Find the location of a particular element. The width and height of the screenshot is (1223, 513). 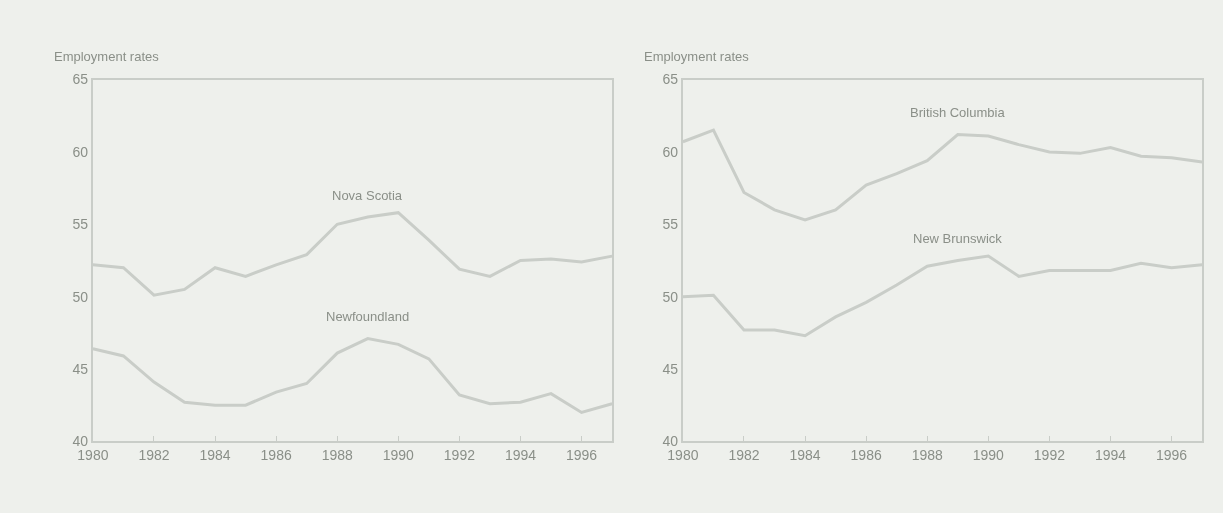

series-label: Newfoundland is located at coordinates (368, 316).